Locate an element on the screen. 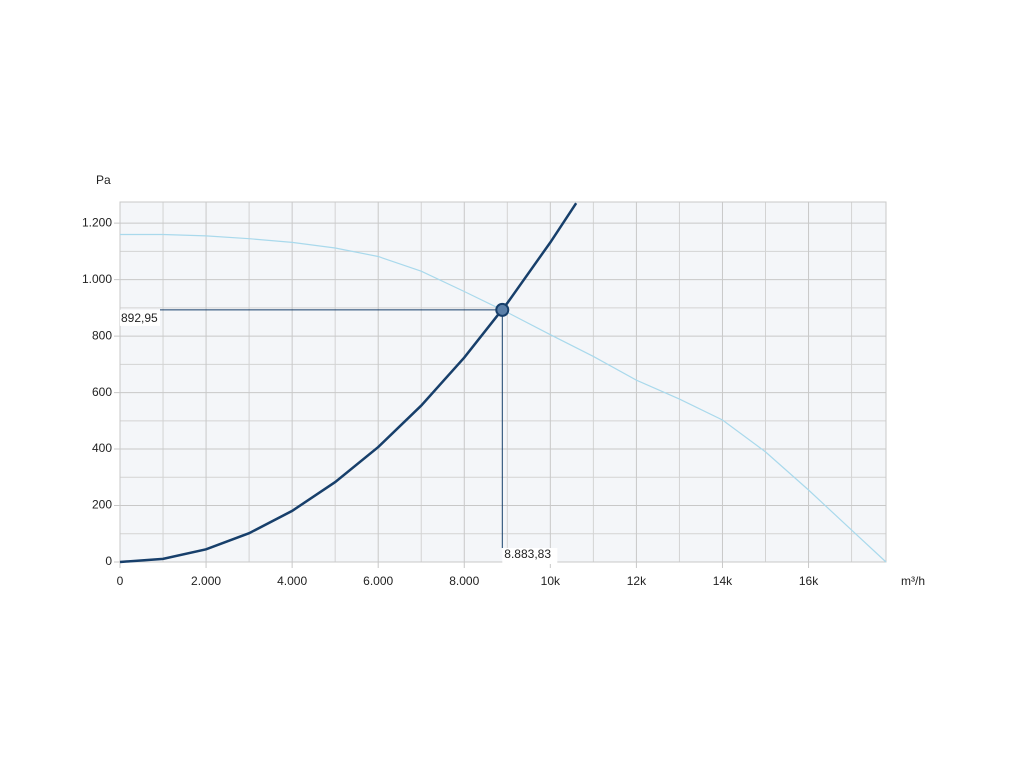  y-axis-label: Pa is located at coordinates (103, 180).